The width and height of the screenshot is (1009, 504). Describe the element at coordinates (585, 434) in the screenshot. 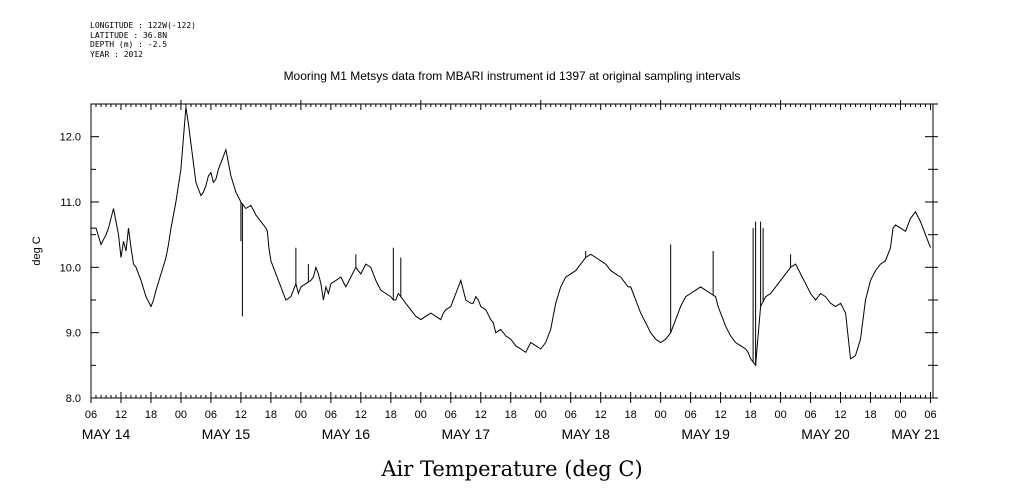

I see `date-label: MAY 18` at that location.